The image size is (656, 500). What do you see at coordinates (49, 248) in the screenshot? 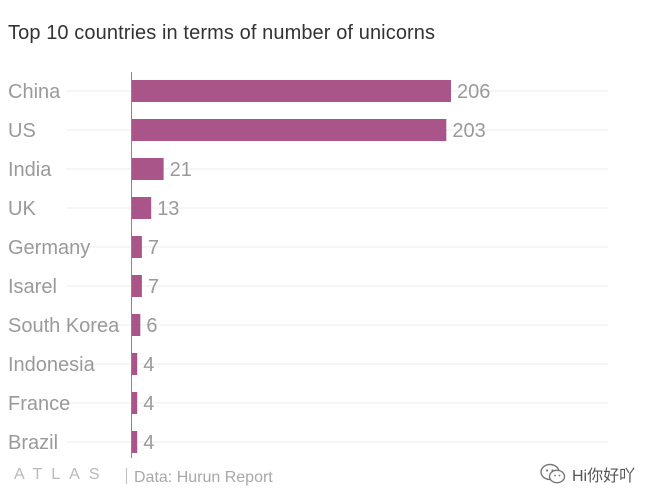
I see `category-label: Germany` at bounding box center [49, 248].